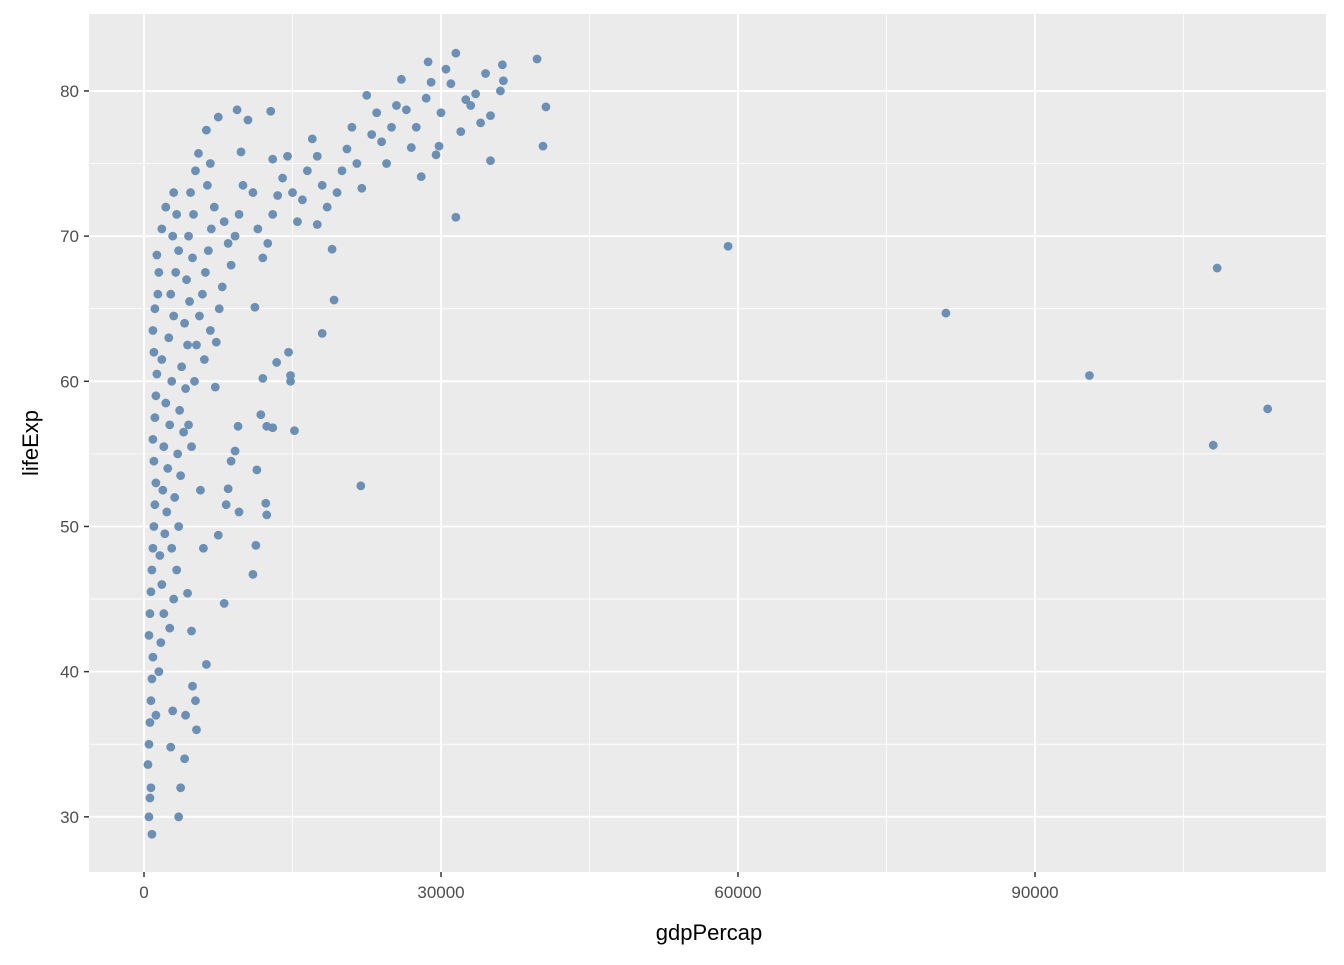 Image resolution: width=1344 pixels, height=965 pixels. I want to click on y-tick-label: 70, so click(69, 236).